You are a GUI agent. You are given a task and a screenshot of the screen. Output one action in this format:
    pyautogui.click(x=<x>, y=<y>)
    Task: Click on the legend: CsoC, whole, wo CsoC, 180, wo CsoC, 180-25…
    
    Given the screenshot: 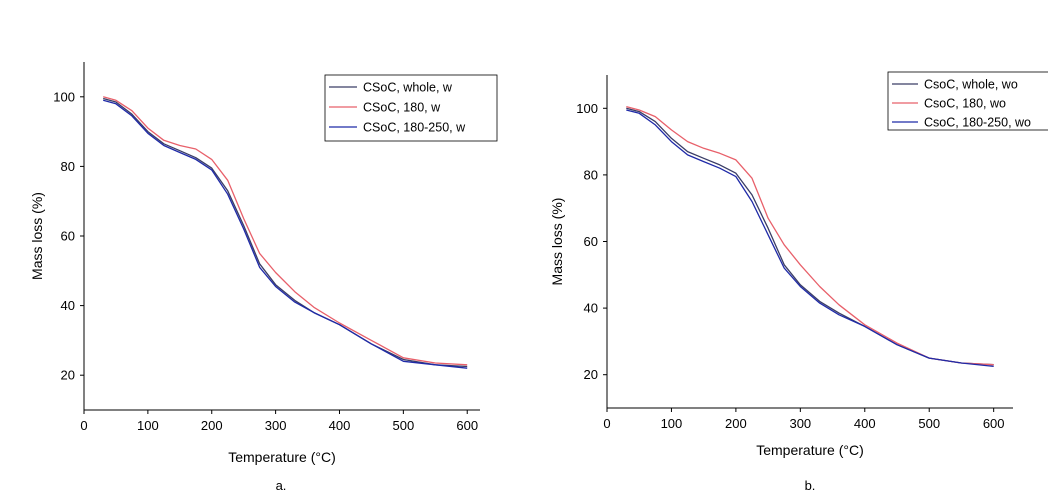 What is the action you would take?
    pyautogui.click(x=967, y=101)
    